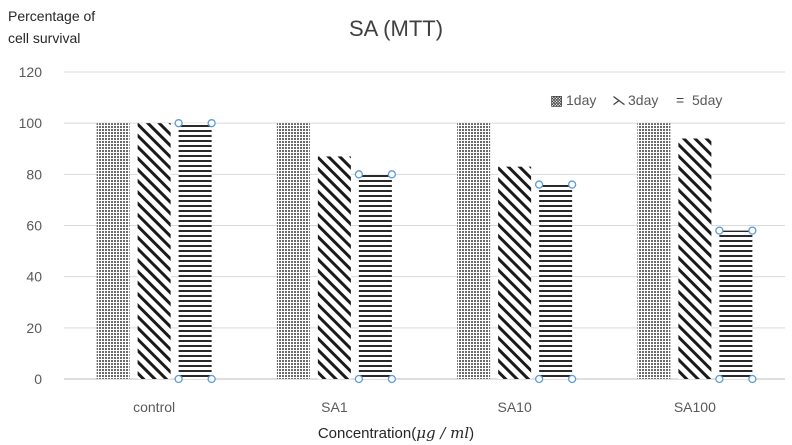  I want to click on bar-5day-control, so click(195, 251).